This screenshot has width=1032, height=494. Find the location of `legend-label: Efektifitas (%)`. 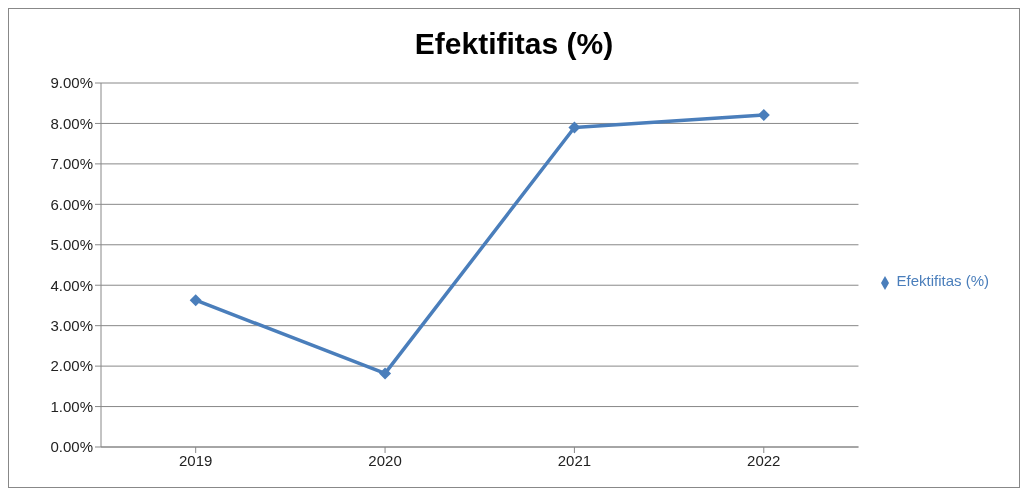

legend-label: Efektifitas (%) is located at coordinates (942, 281).